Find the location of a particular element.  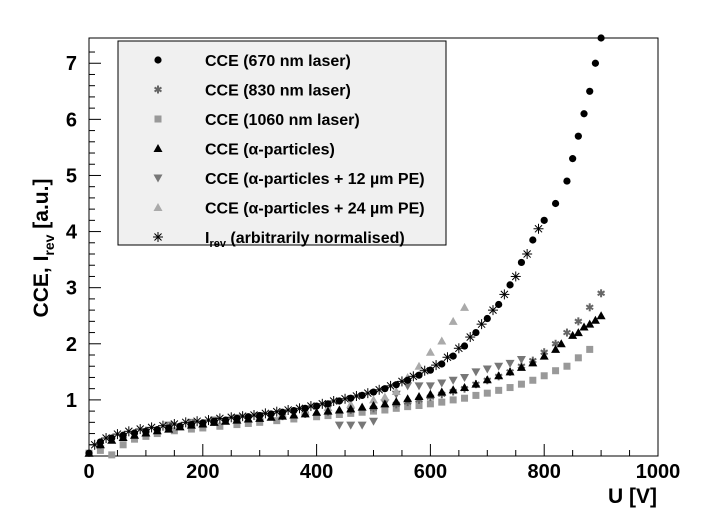

legend-label: CCE (1060 nm laser) is located at coordinates (282, 120).